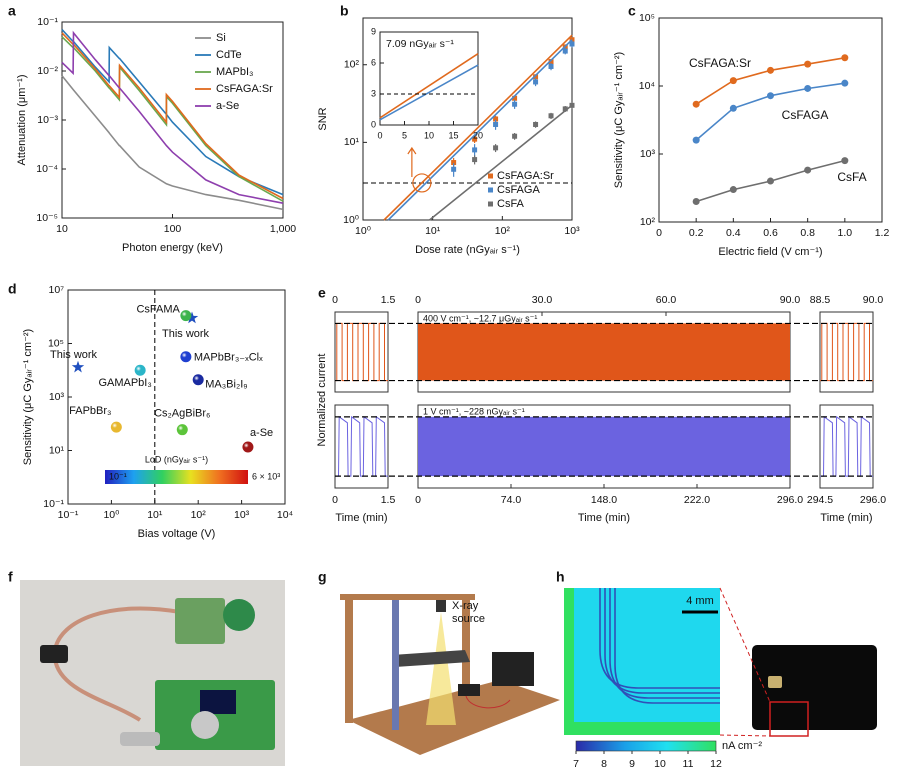  I want to click on colorbar-tick-label: 8, so click(604, 764).